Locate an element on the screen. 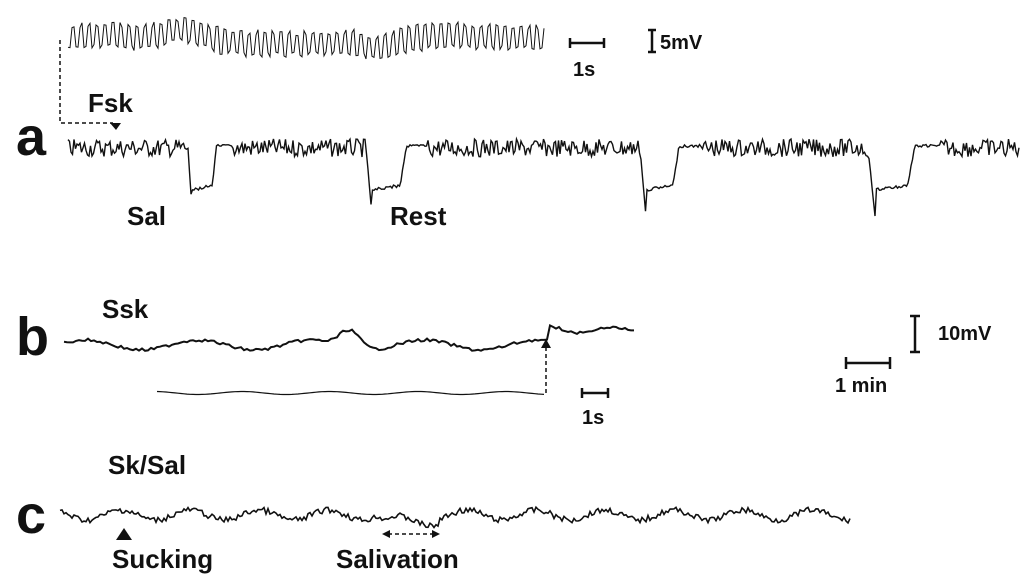  inset-b-link-arrow is located at coordinates (546, 343).